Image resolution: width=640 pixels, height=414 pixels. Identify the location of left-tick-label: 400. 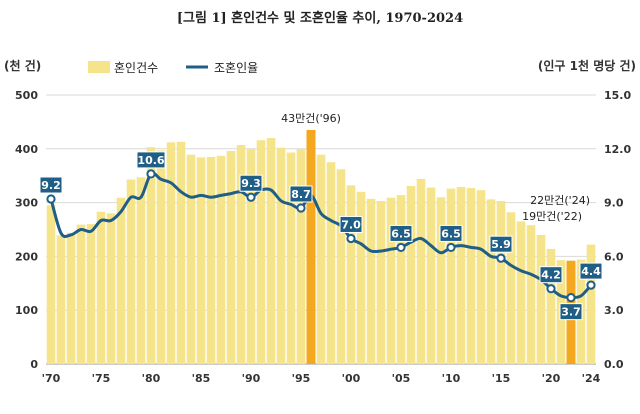
(26, 149).